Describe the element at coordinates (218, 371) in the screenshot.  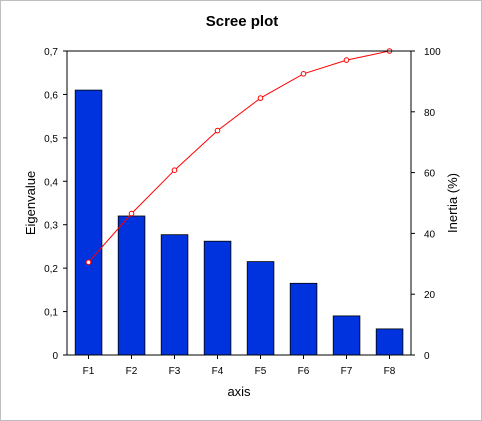
I see `x-tick-label: F4` at that location.